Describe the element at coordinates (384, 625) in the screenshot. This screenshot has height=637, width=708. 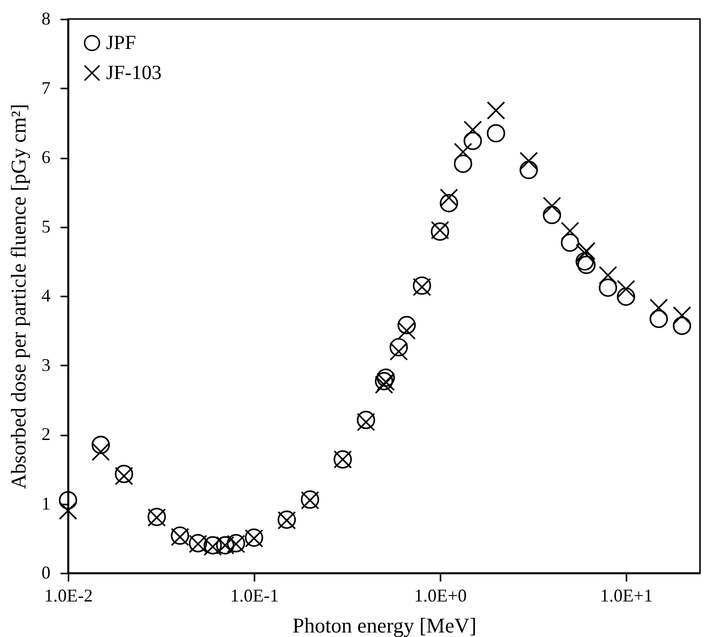
I see `x-axis-title: Photon energy [MeV]` at that location.